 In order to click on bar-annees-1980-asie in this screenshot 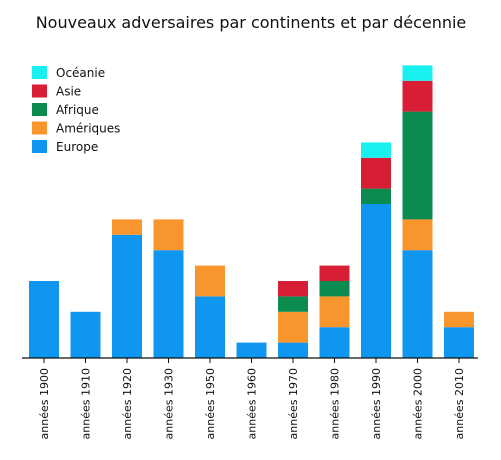, I will do `click(334, 273)`.